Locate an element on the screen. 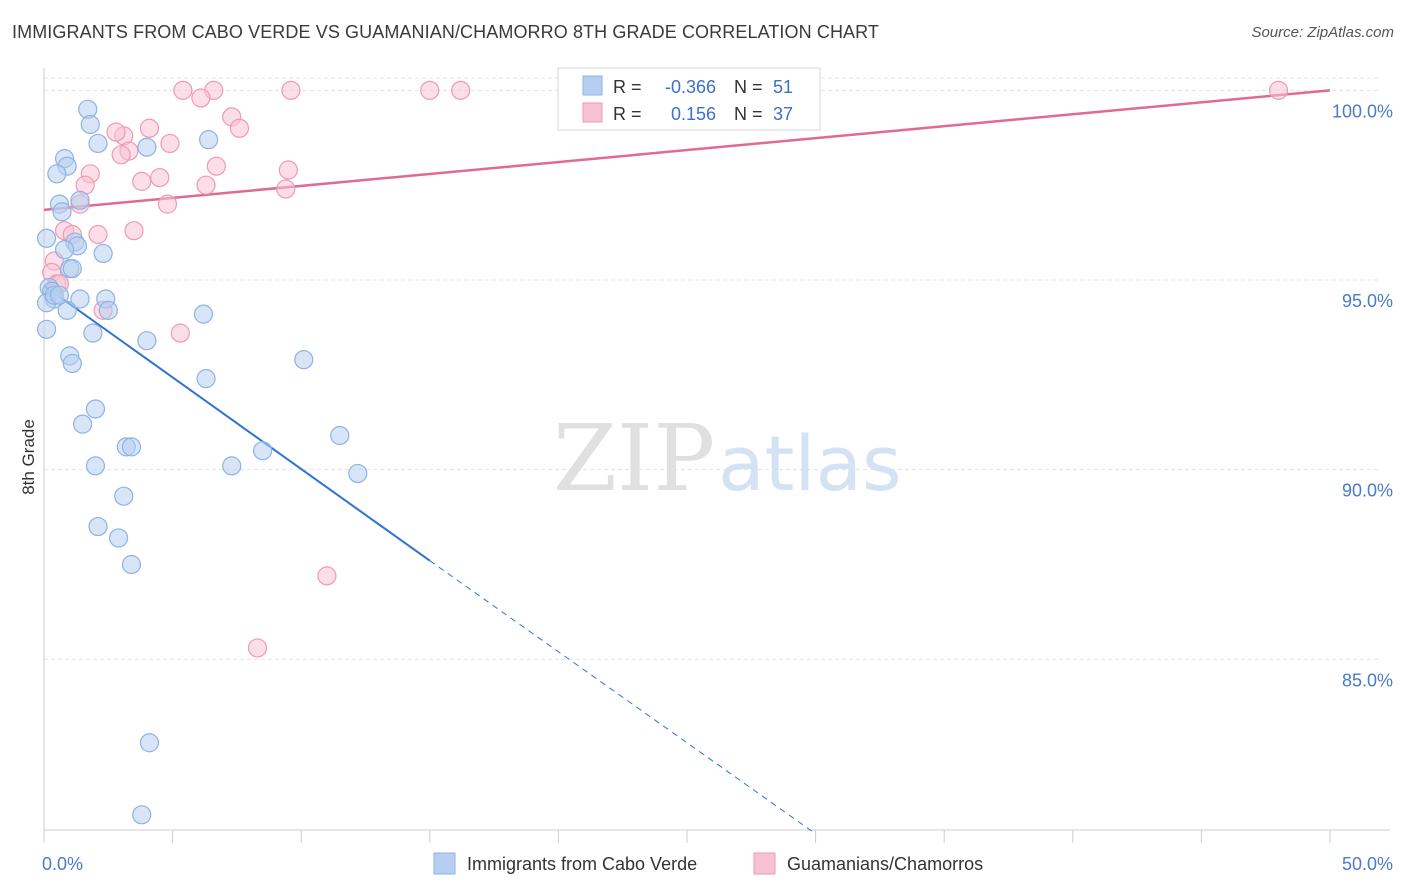 The height and width of the screenshot is (892, 1406). legend-swatch-blue is located at coordinates (592, 85).